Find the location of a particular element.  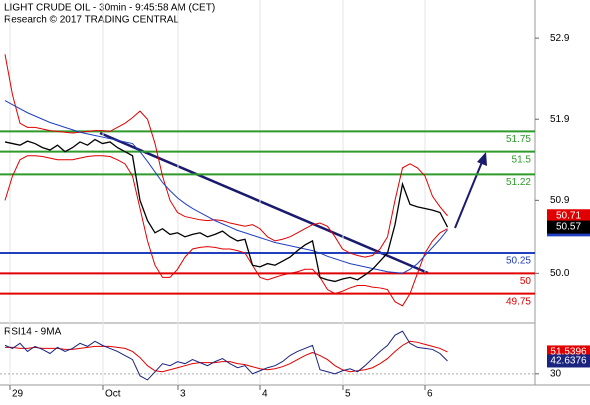

y-tick-label: 51.9 is located at coordinates (560, 119).